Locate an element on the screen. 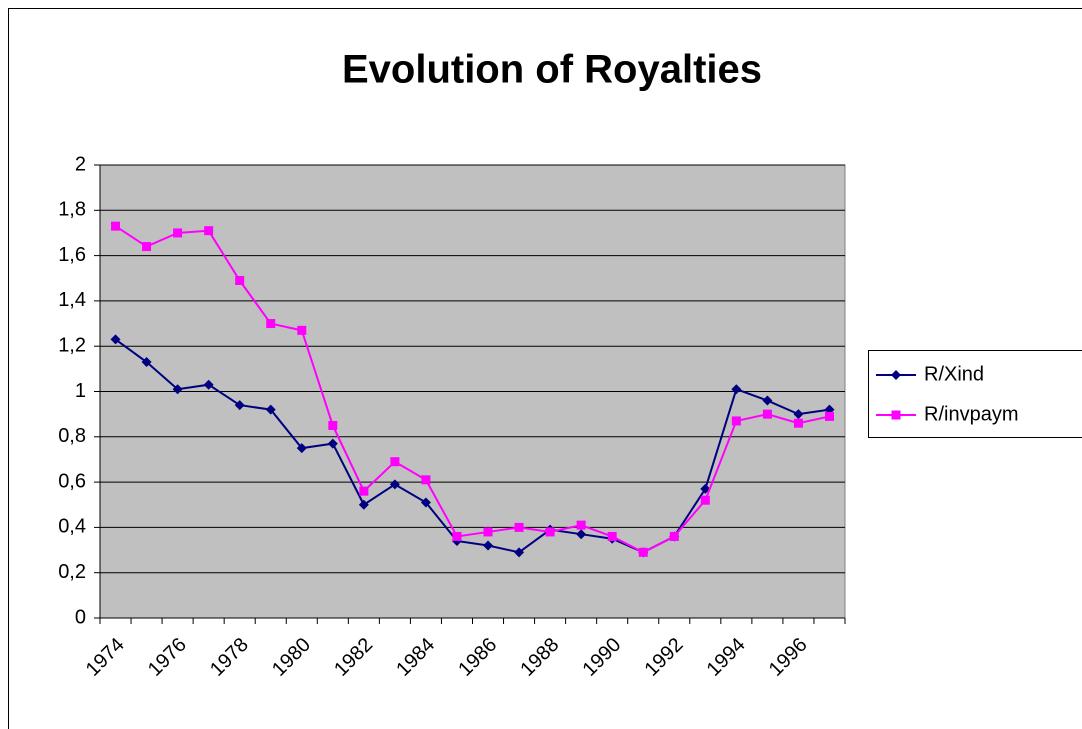  y-tick-label: 1,6 is located at coordinates (72, 255).